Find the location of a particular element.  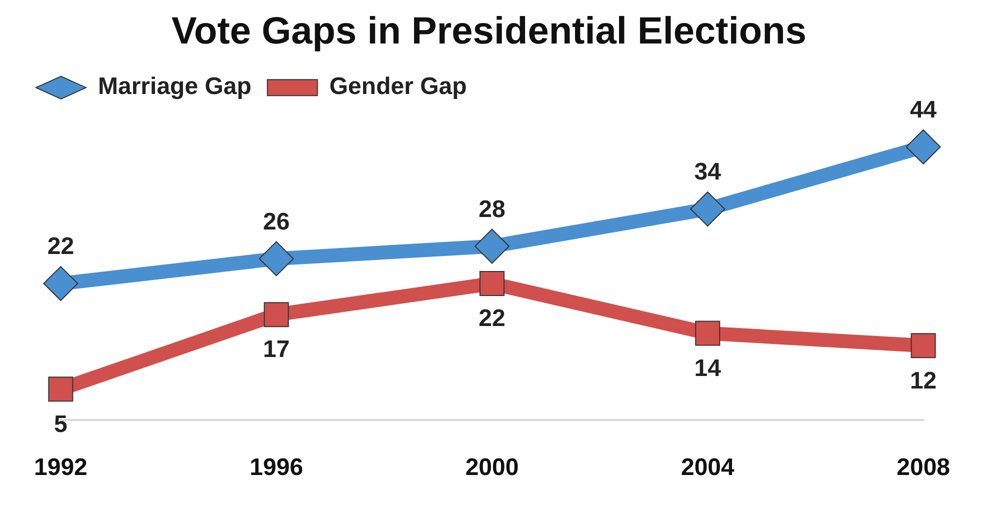

legend-label: Marriage Gap is located at coordinates (175, 86).